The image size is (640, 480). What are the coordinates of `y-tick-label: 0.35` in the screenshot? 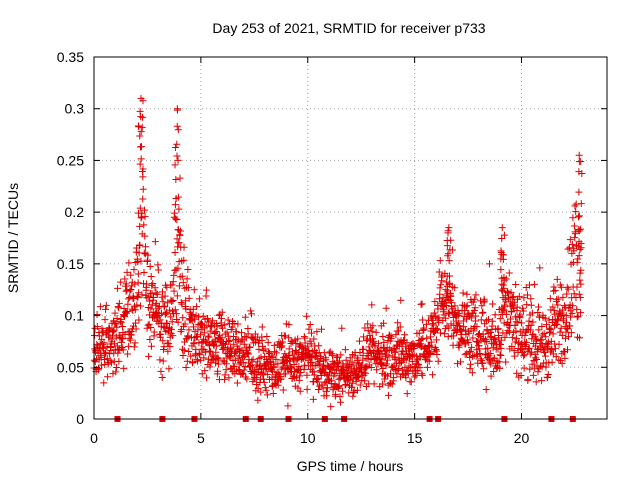 It's located at (70, 57).